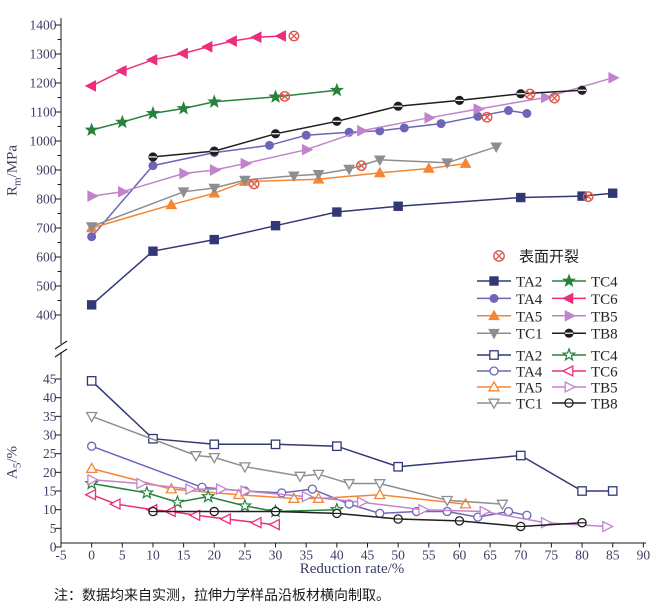  I want to click on top-series-TC1, so click(294, 187).